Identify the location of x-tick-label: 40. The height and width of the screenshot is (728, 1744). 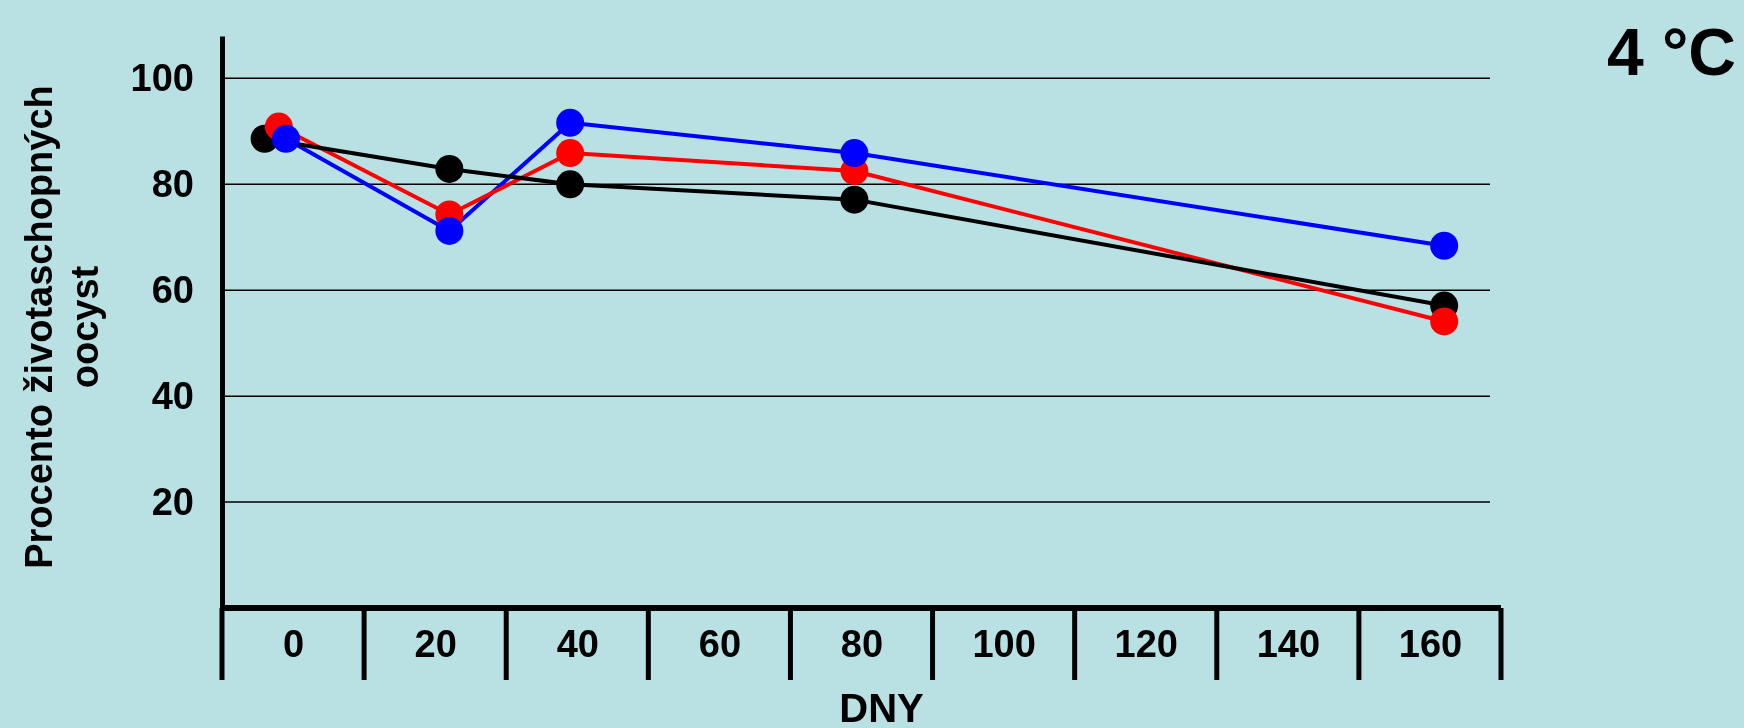
(577, 643).